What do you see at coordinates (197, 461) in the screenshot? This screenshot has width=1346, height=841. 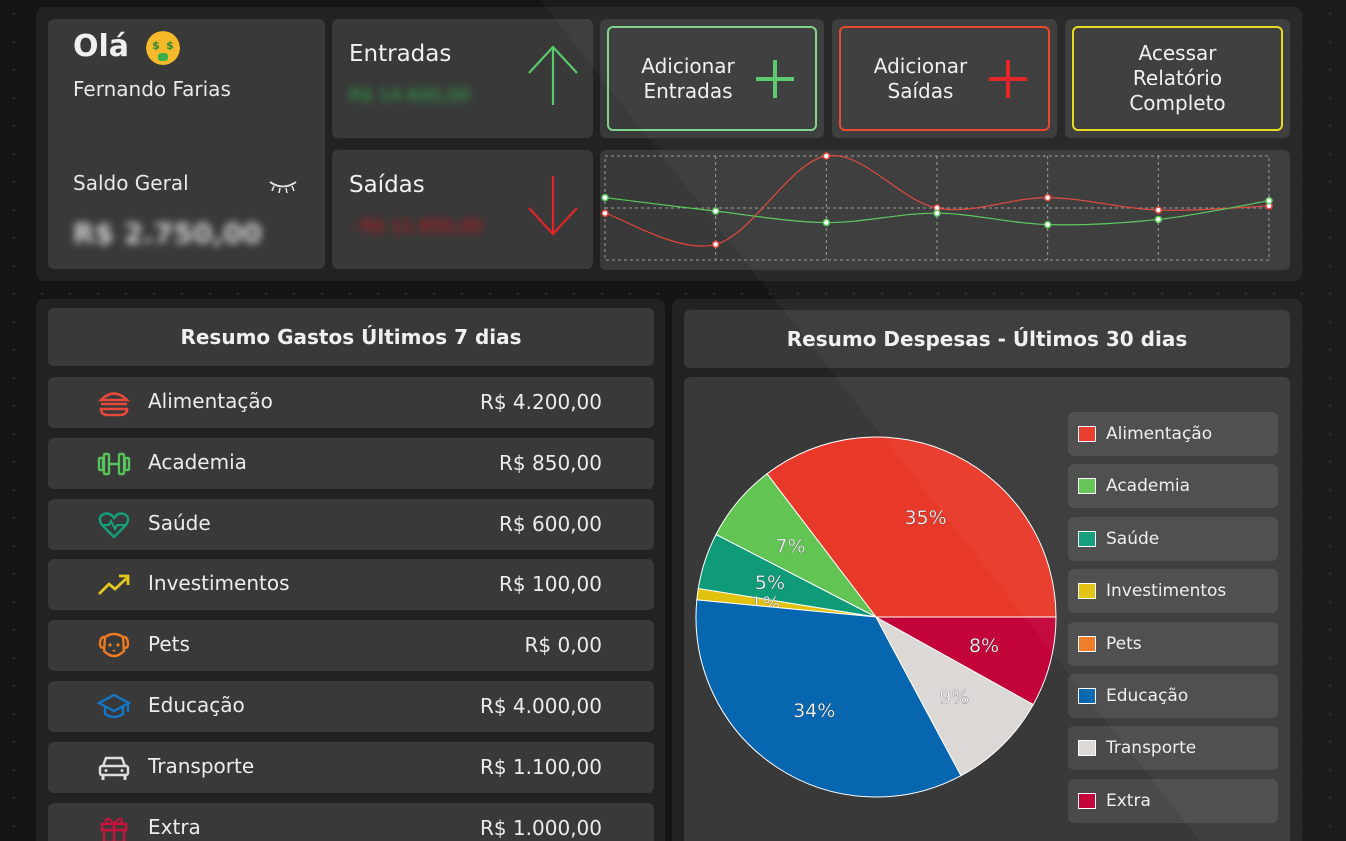 I see `expense-row-label: Academia` at bounding box center [197, 461].